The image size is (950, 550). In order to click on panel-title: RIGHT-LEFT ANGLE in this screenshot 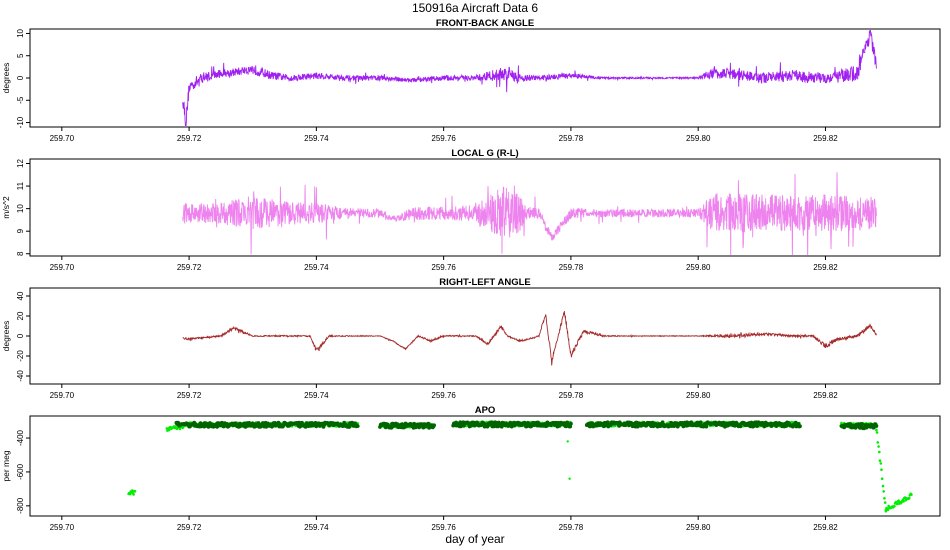, I will do `click(484, 282)`.